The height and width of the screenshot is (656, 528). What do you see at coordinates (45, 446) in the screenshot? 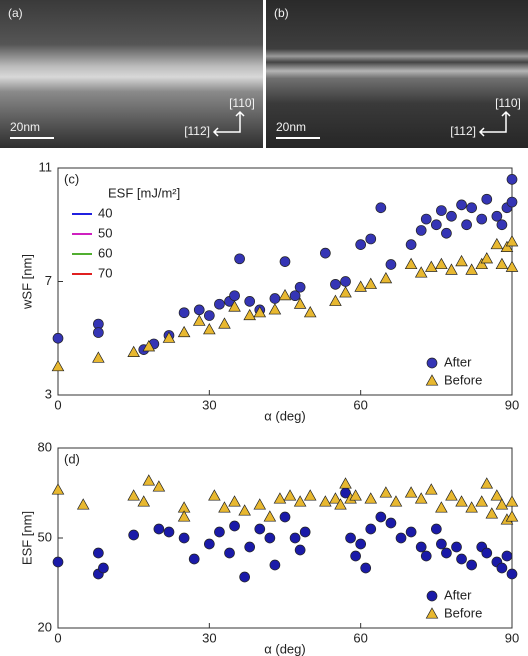
I see `y-tick-label: 80` at bounding box center [45, 446].